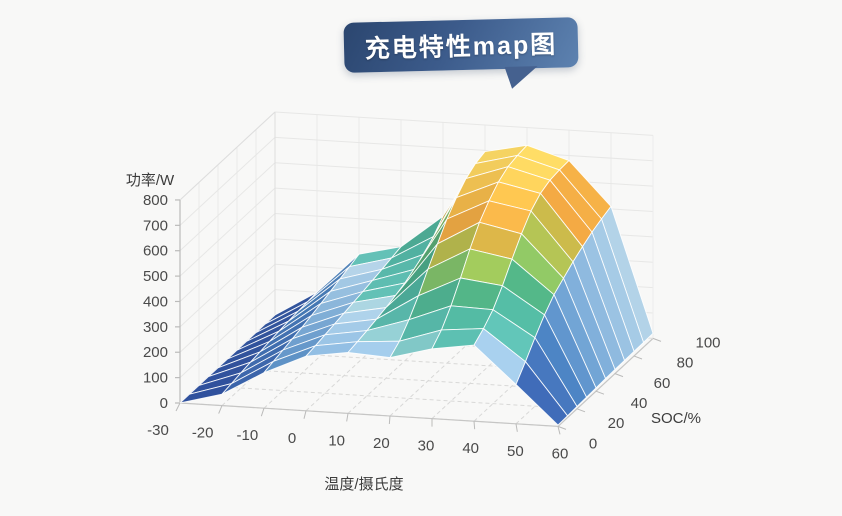 This screenshot has height=516, width=842. Describe the element at coordinates (155, 276) in the screenshot. I see `tick-label: 500` at that location.